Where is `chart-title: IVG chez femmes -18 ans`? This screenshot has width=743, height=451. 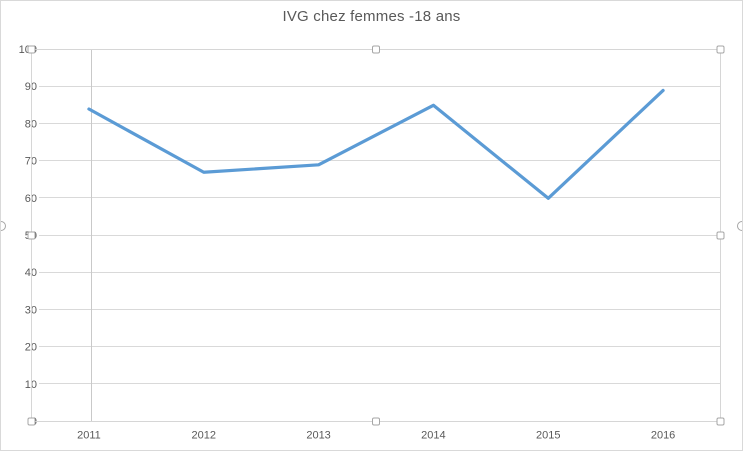 chart-title: IVG chez femmes -18 ans is located at coordinates (371, 16).